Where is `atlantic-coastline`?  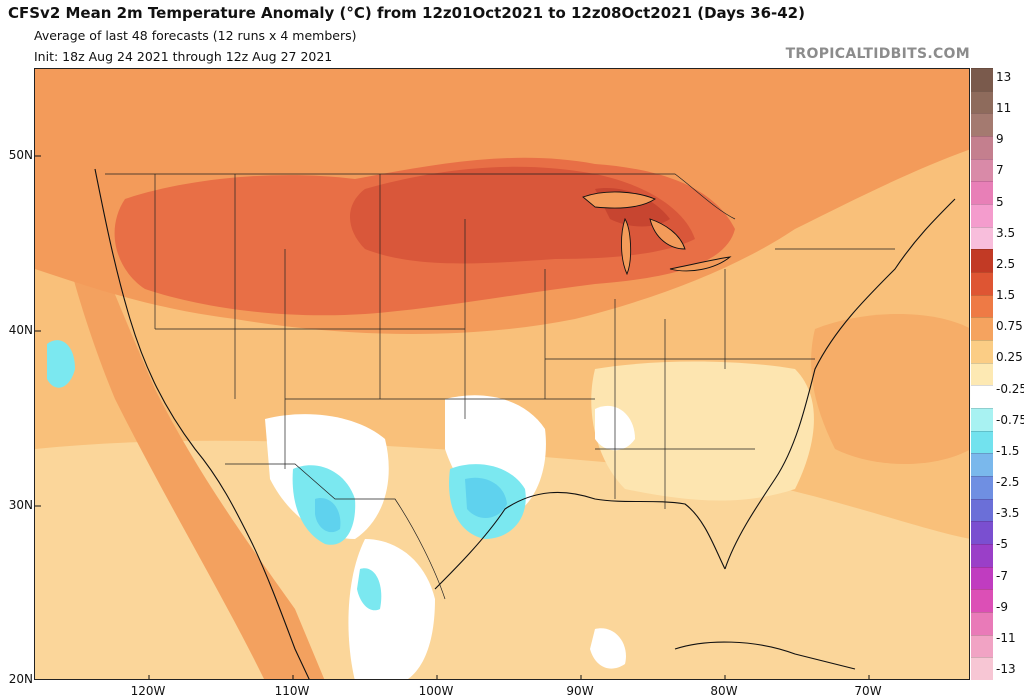 atlantic-coastline is located at coordinates (840, 384).